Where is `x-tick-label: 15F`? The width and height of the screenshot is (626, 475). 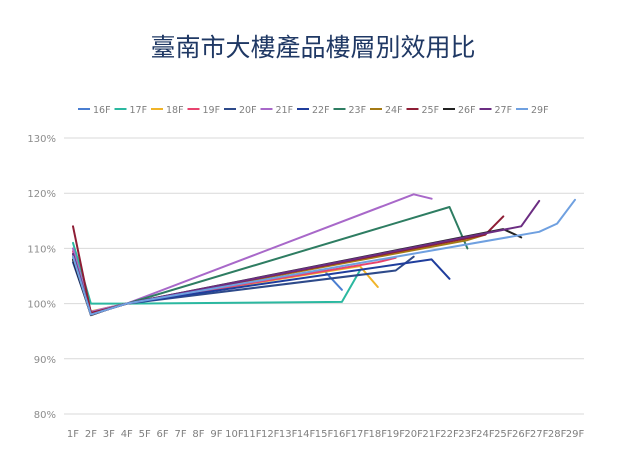 x-tick-label: 15F is located at coordinates (324, 434).